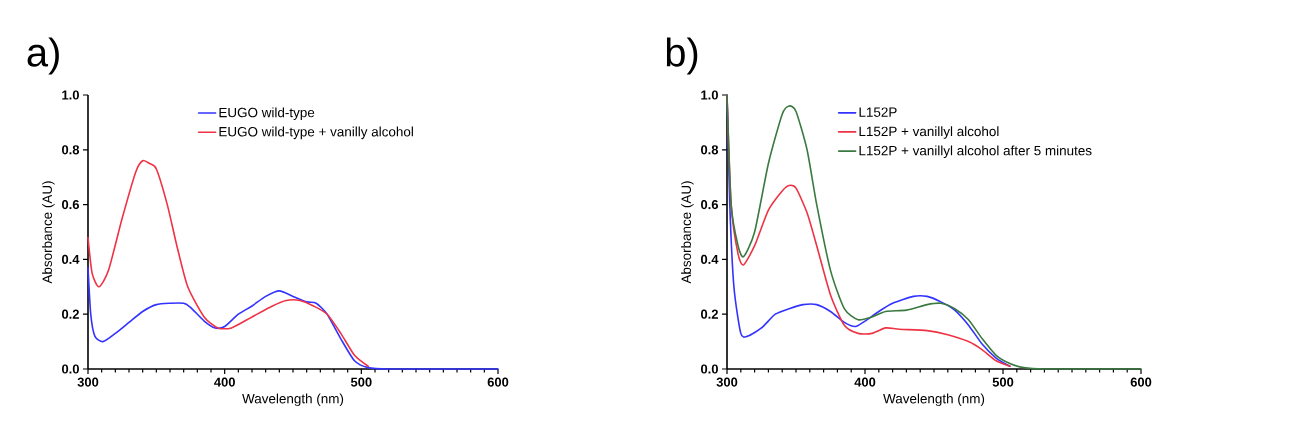 This screenshot has width=1303, height=442. Describe the element at coordinates (316, 133) in the screenshot. I see `legend-label: EUGO wild-type + vanilly alcohol` at that location.